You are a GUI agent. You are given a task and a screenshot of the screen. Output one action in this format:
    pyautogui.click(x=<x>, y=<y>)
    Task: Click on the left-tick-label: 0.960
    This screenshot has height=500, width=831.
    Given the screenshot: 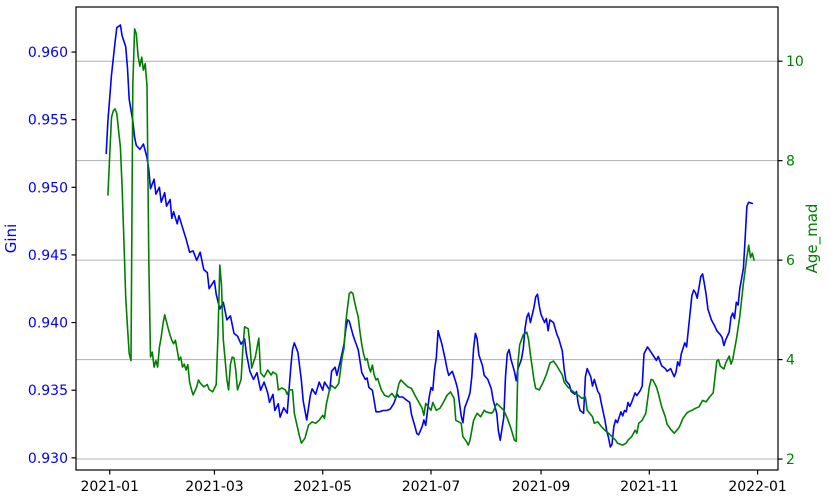 What is the action you would take?
    pyautogui.click(x=48, y=53)
    